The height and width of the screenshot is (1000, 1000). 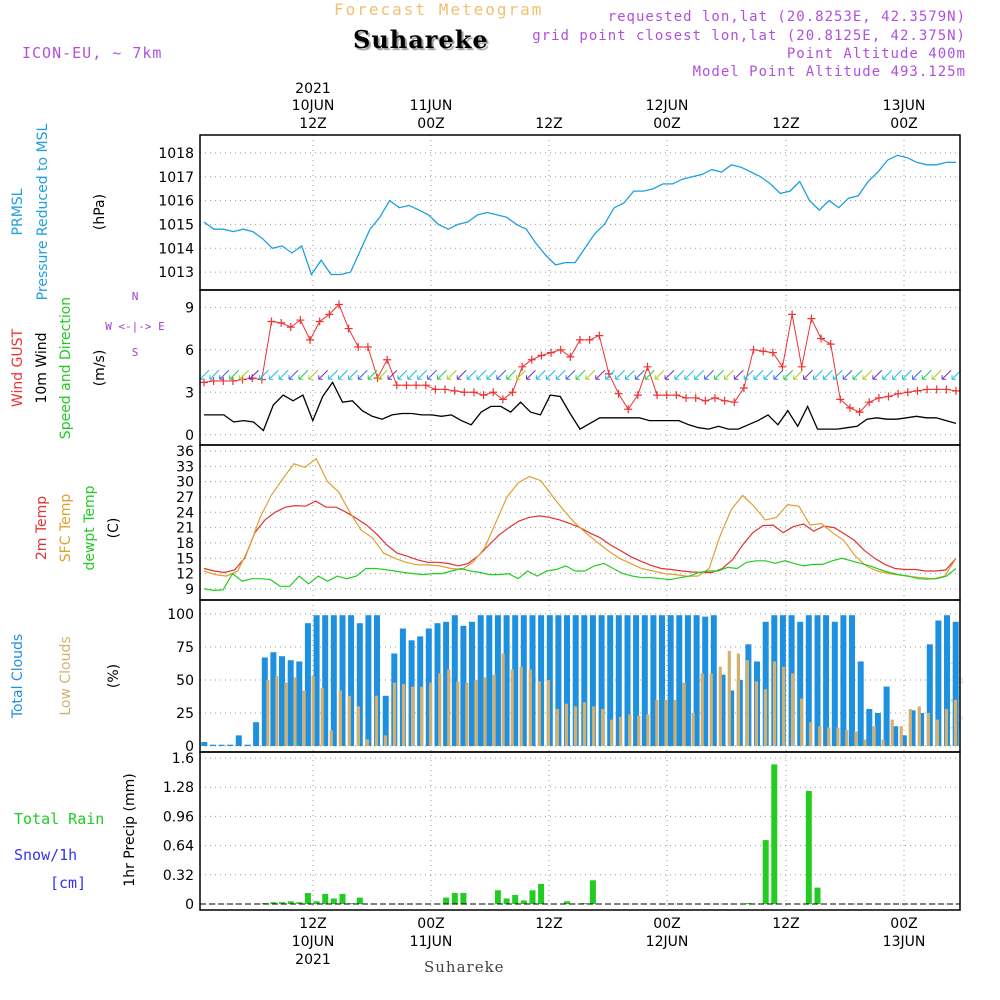 What do you see at coordinates (185, 648) in the screenshot?
I see `y-tick-label: 75` at bounding box center [185, 648].